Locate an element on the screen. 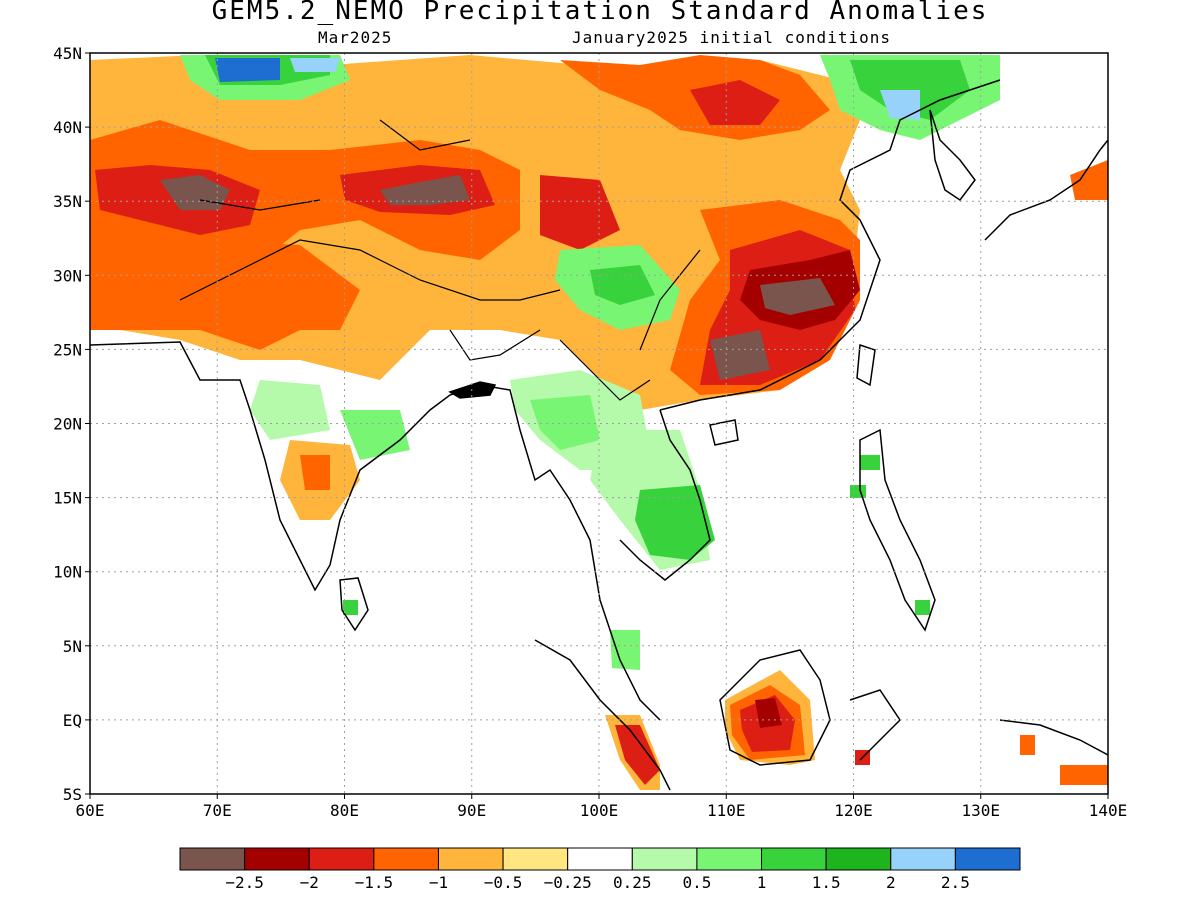 Image resolution: width=1200 pixels, height=900 pixels. coastline-hainan is located at coordinates (724, 432).